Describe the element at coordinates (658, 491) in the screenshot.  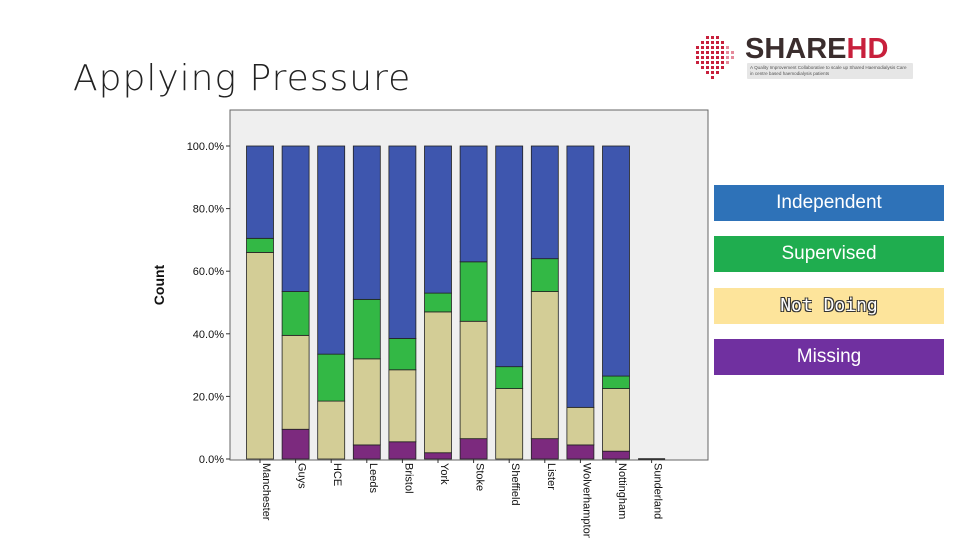
I see `x-tick-label: Sunderland` at that location.